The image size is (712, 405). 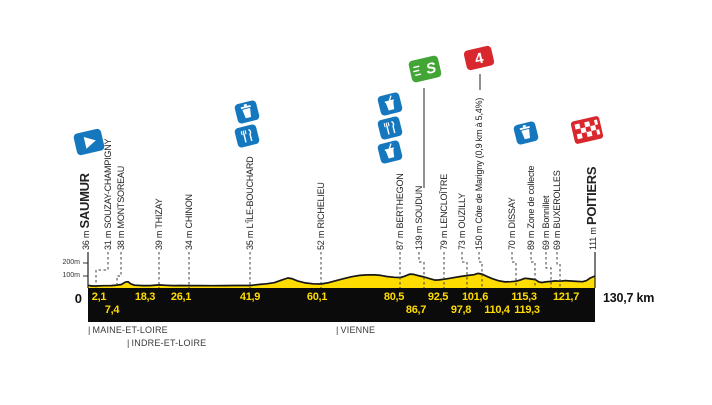 I want to click on waypoint-name: LENCLOÎTRE, so click(x=443, y=201).